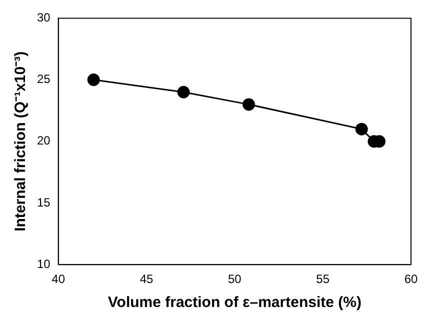  Describe the element at coordinates (59, 279) in the screenshot. I see `x-tick-label: 40` at that location.